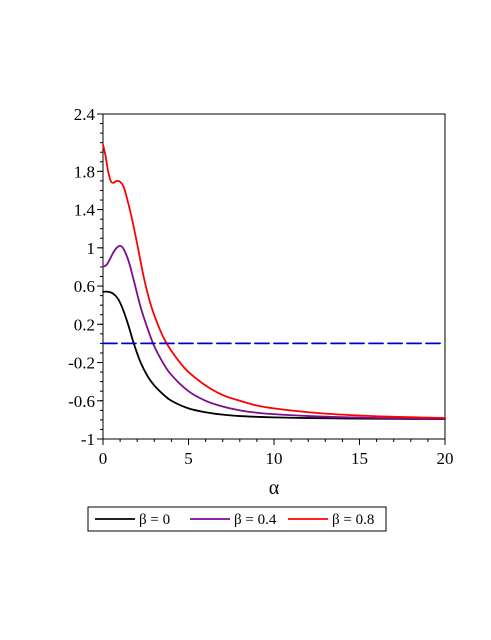 This screenshot has width=491, height=640. What do you see at coordinates (81, 363) in the screenshot?
I see `y-tick-label: -0.2` at bounding box center [81, 363].